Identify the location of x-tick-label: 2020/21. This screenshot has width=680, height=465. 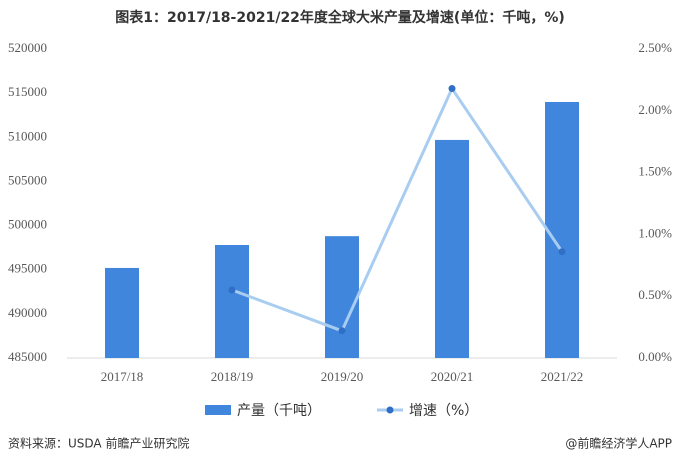
(452, 376).